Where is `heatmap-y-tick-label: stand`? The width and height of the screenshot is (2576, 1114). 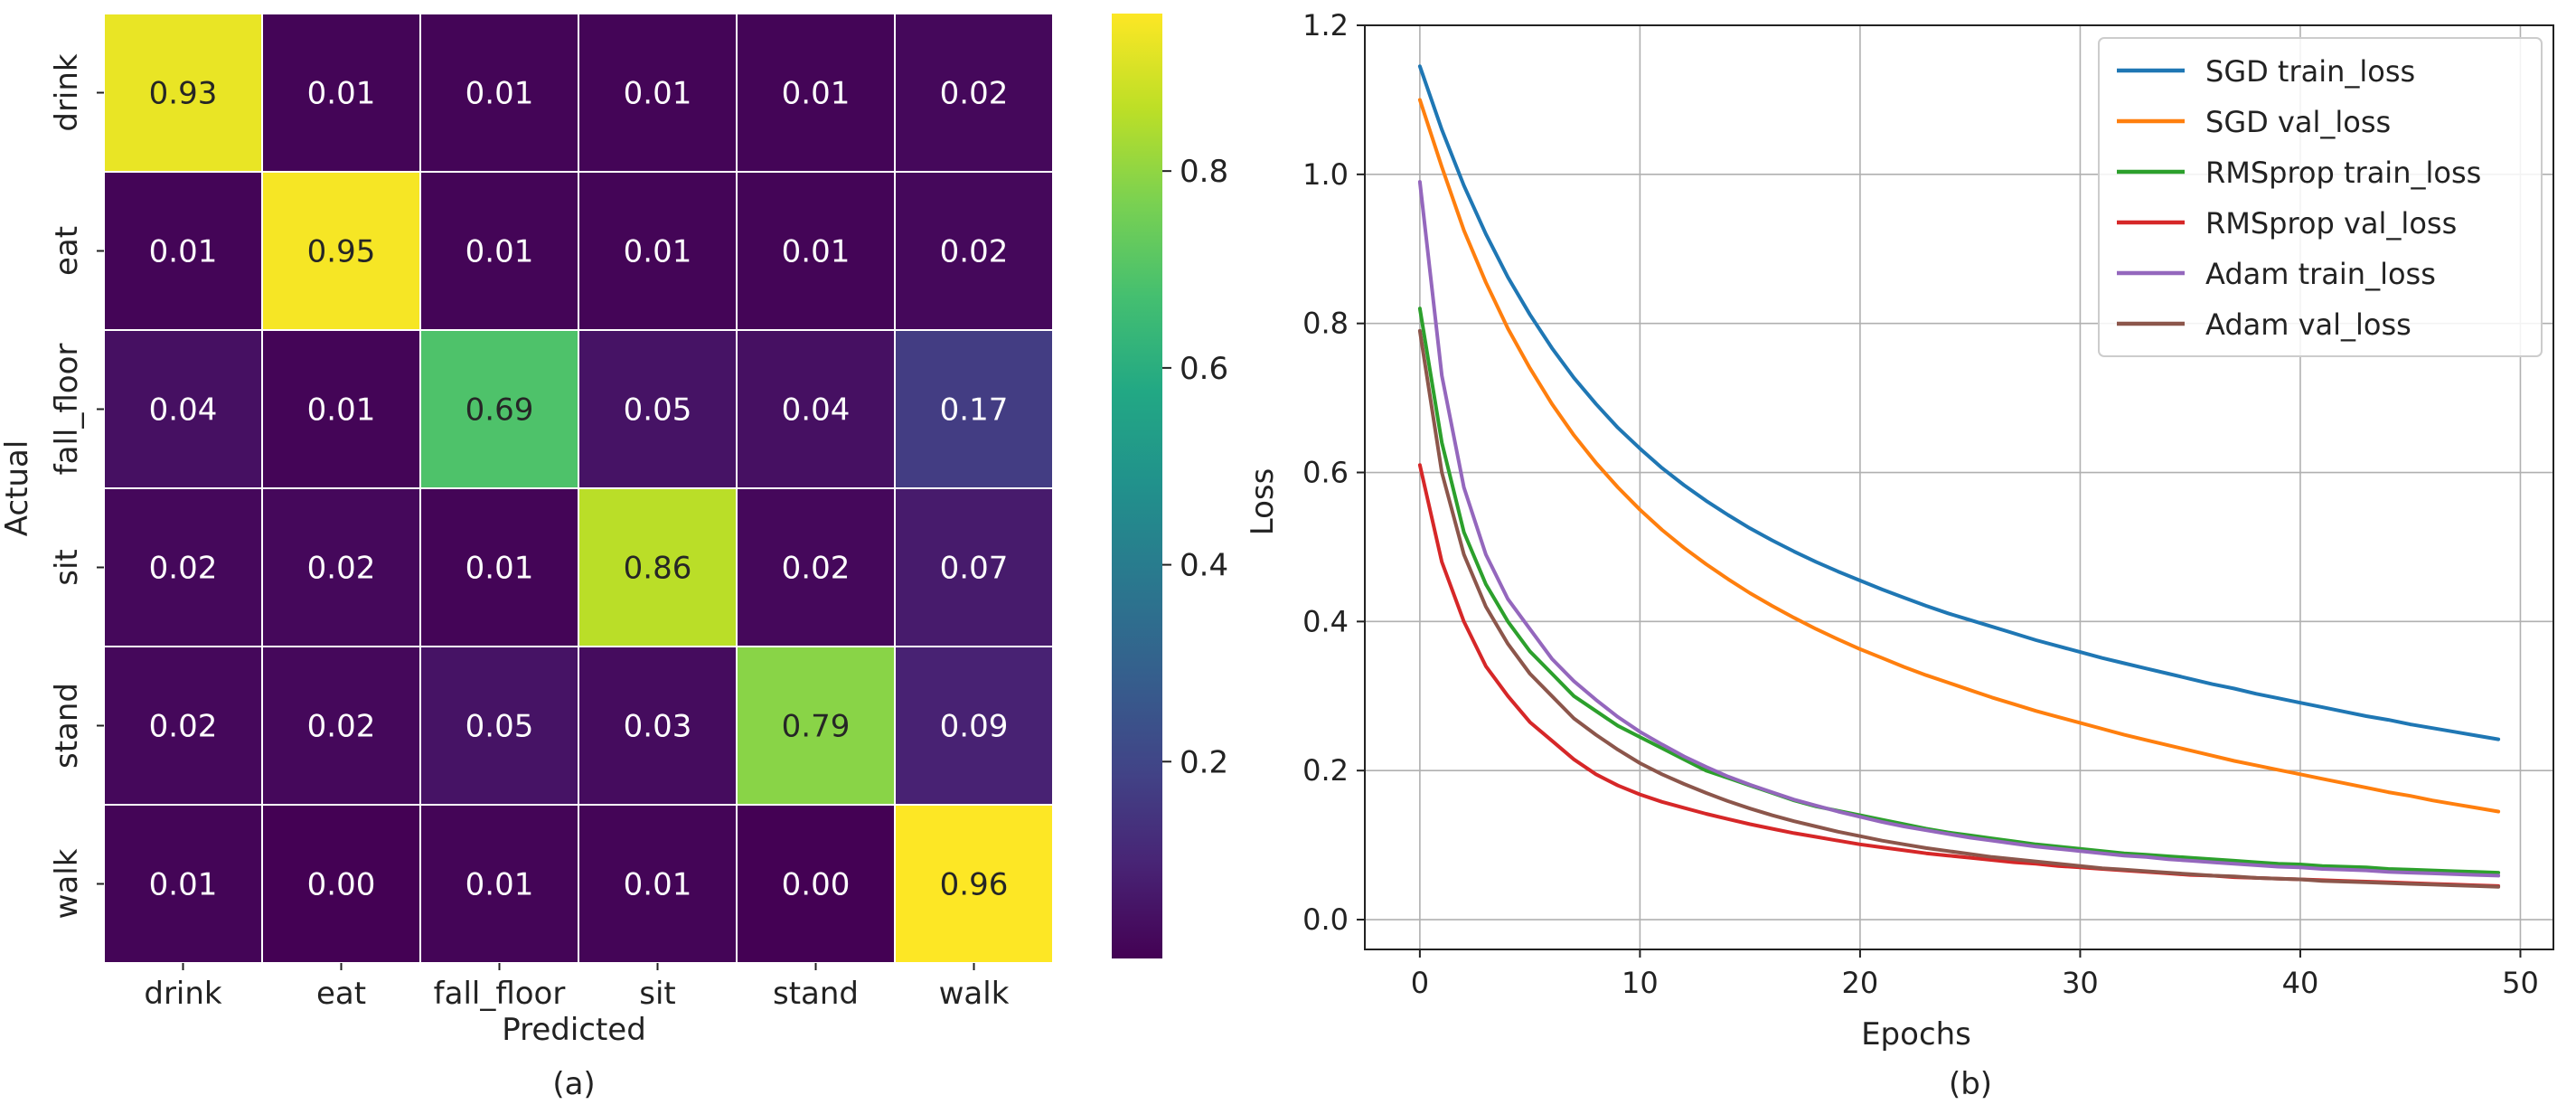
heatmap-y-tick-label: stand is located at coordinates (67, 726).